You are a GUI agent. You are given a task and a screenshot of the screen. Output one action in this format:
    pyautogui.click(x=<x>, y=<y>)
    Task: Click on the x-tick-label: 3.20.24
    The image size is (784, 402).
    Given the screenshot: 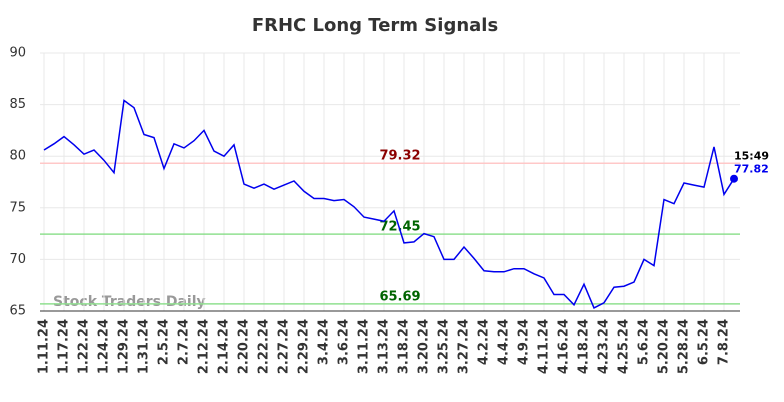 What is the action you would take?
    pyautogui.click(x=424, y=346)
    